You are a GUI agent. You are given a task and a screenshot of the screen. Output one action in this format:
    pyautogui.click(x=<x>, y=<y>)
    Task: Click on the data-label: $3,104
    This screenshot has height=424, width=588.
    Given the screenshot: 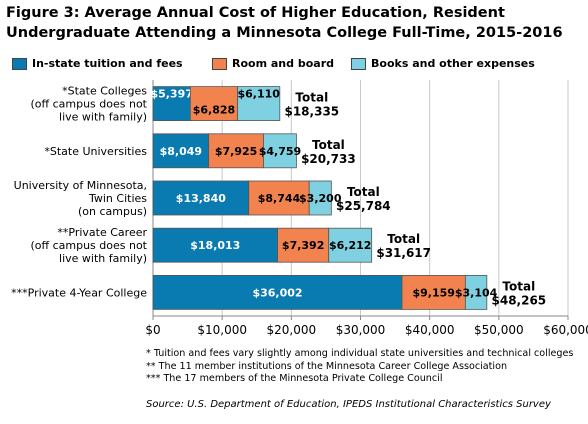 What is the action you would take?
    pyautogui.click(x=476, y=292)
    